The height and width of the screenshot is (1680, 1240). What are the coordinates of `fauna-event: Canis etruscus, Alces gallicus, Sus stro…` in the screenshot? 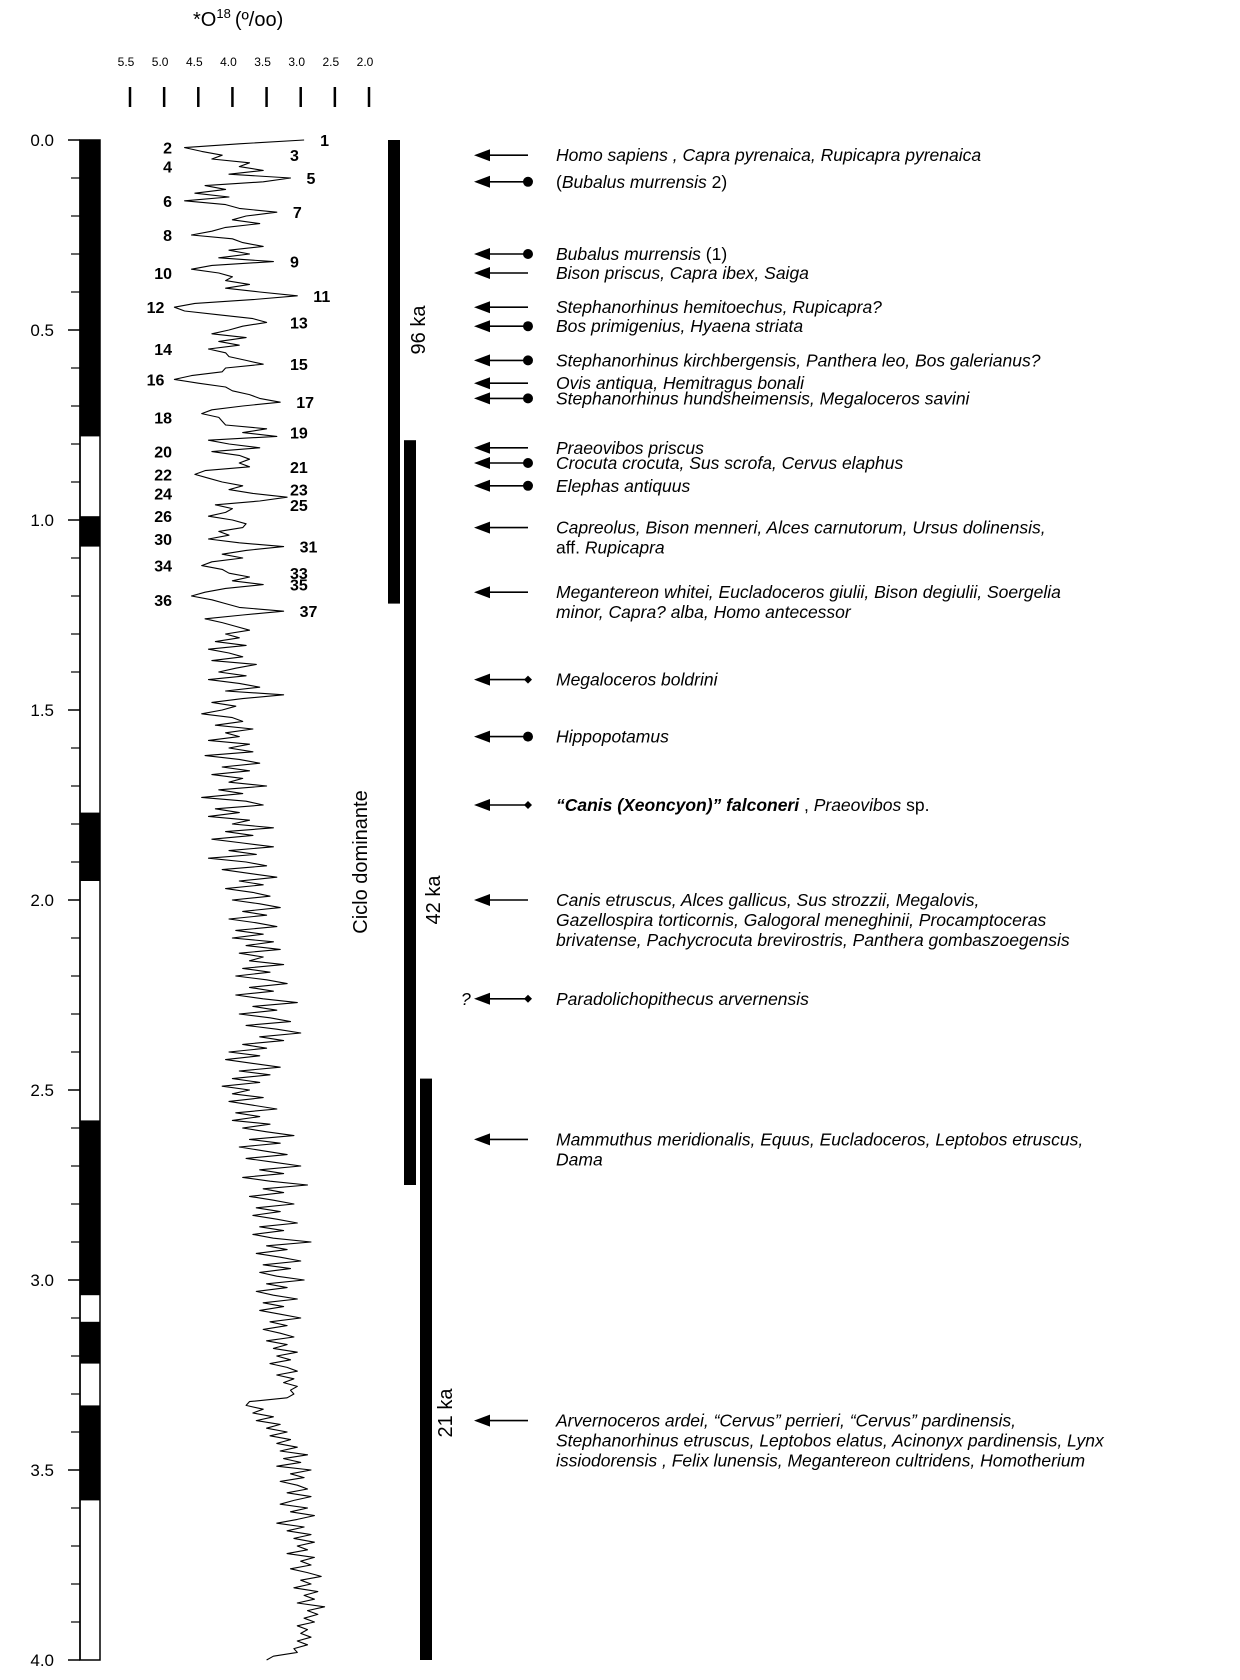 It's located at (726, 900).